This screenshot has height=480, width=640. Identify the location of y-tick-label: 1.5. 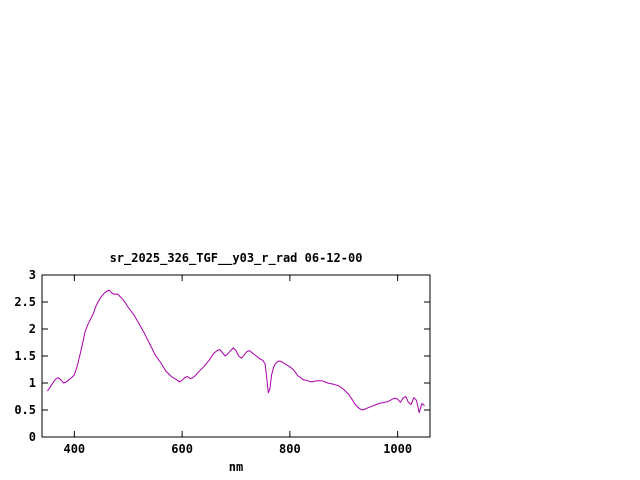
(25, 356).